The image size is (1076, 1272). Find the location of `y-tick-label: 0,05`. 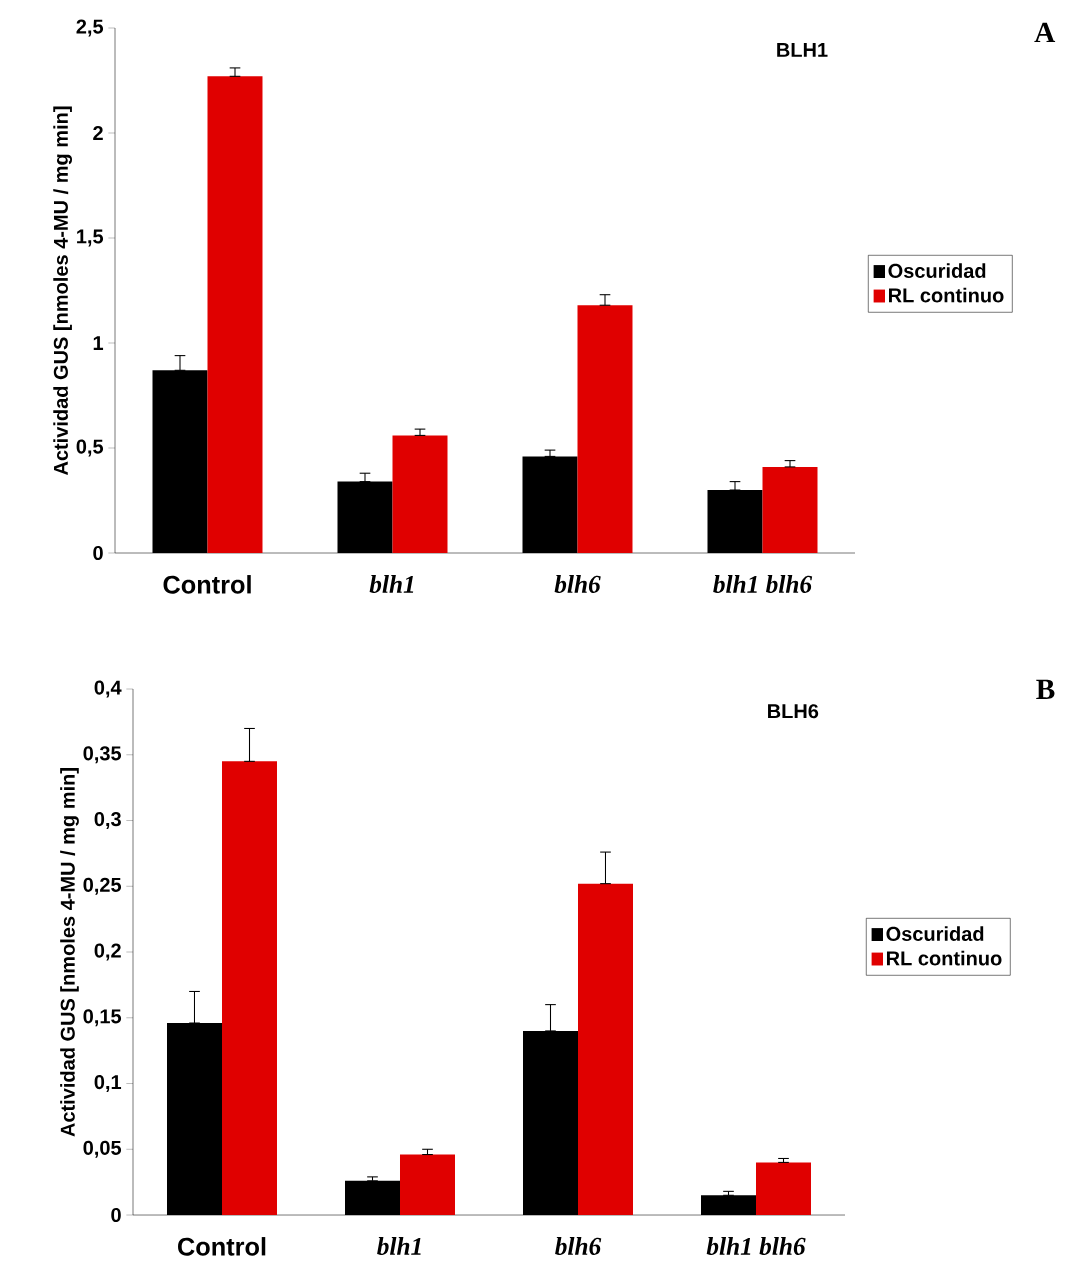

y-tick-label: 0,05 is located at coordinates (102, 1149).